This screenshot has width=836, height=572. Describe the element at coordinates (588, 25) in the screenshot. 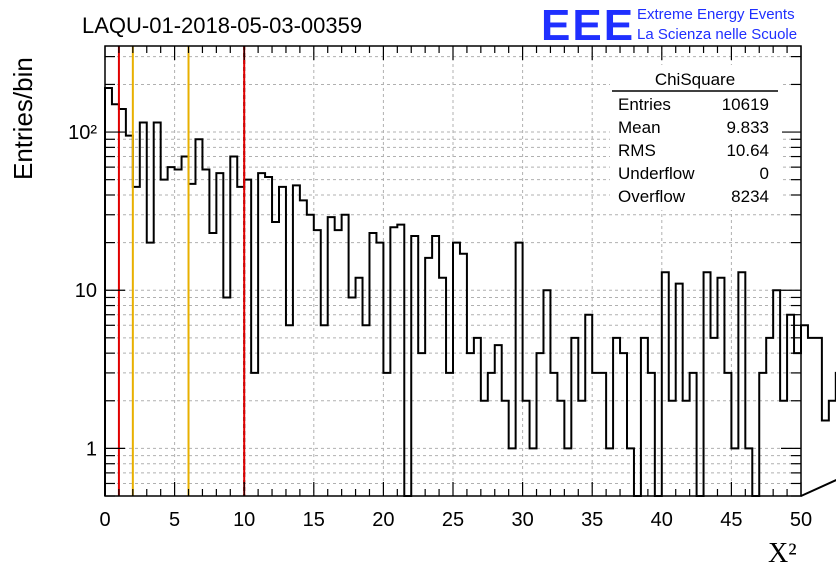

I see `eee-logo-mark: EEE` at that location.